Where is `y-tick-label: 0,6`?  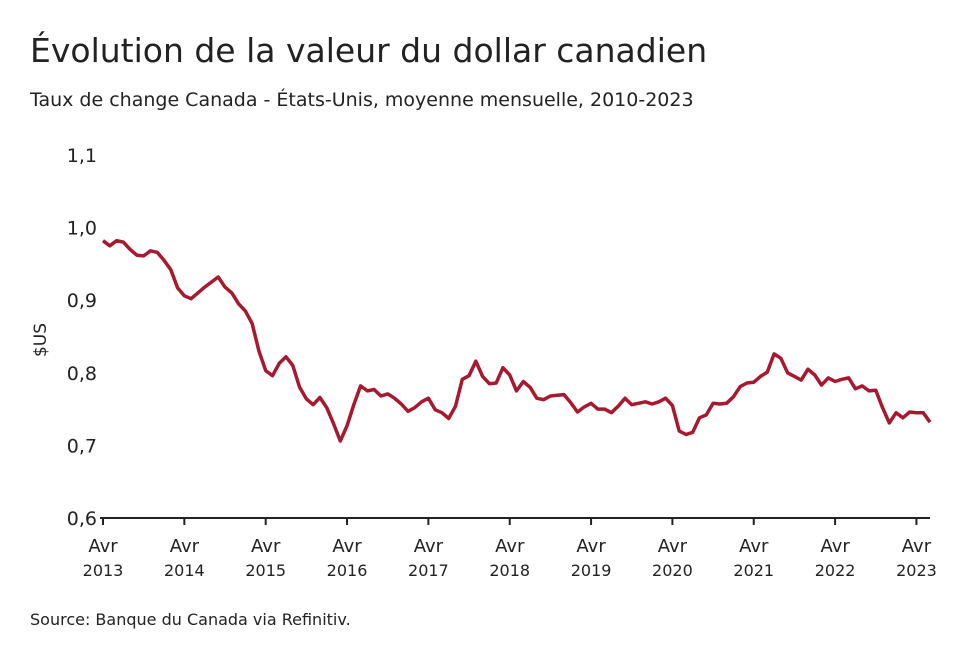
y-tick-label: 0,6 is located at coordinates (82, 519).